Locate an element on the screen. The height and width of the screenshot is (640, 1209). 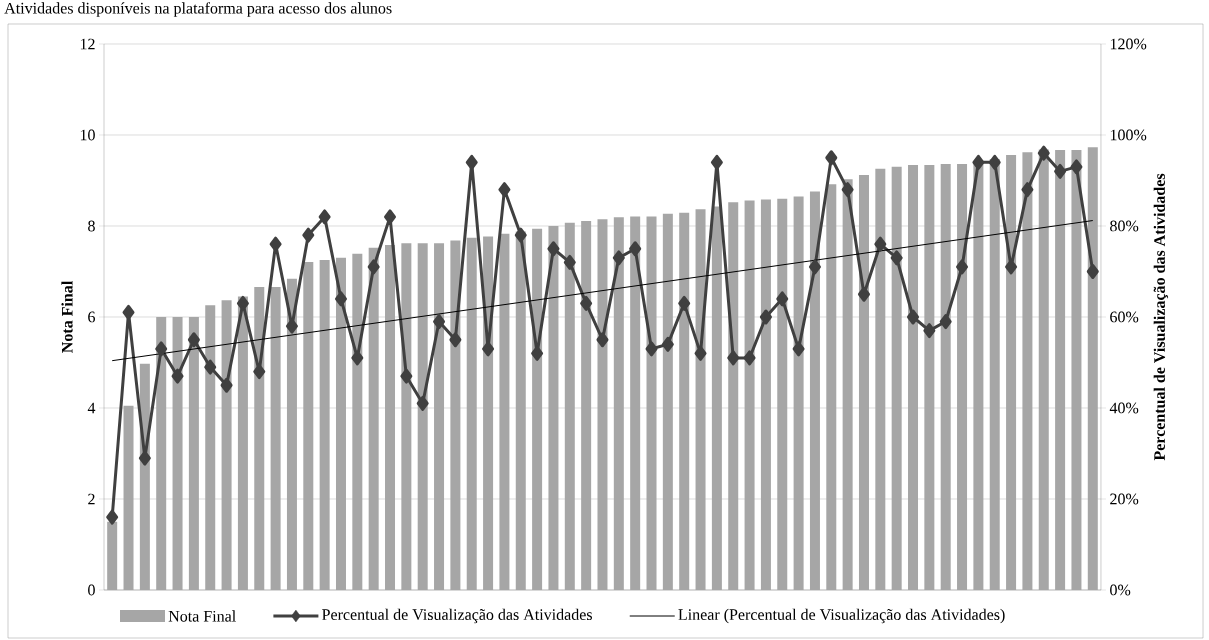
y2-tick-label: 0% is located at coordinates (1120, 590).